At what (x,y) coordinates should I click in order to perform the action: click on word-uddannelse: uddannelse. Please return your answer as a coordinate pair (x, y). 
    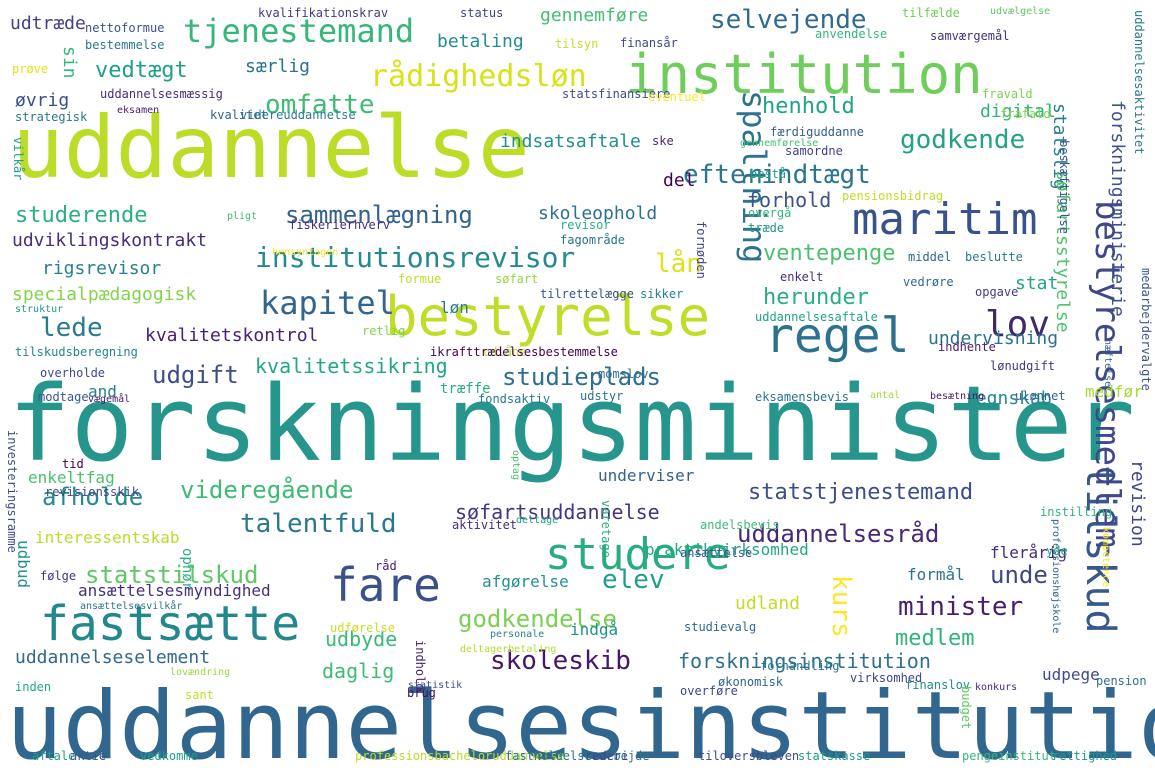
    Looking at the image, I should click on (271, 148).